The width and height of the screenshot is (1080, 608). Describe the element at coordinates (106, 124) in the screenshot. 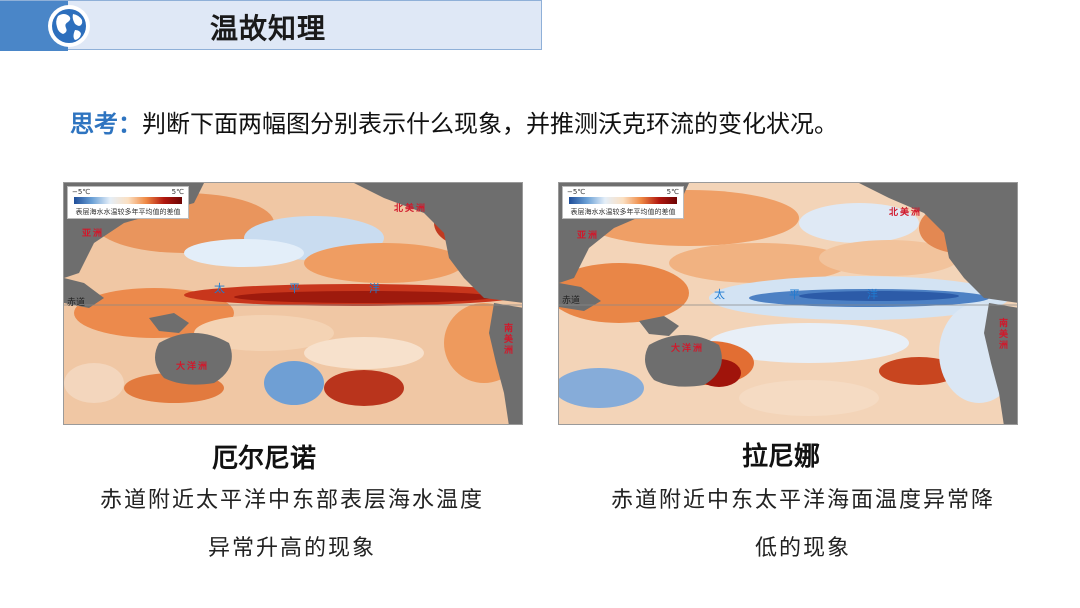

I see `question-label: 思考：` at that location.